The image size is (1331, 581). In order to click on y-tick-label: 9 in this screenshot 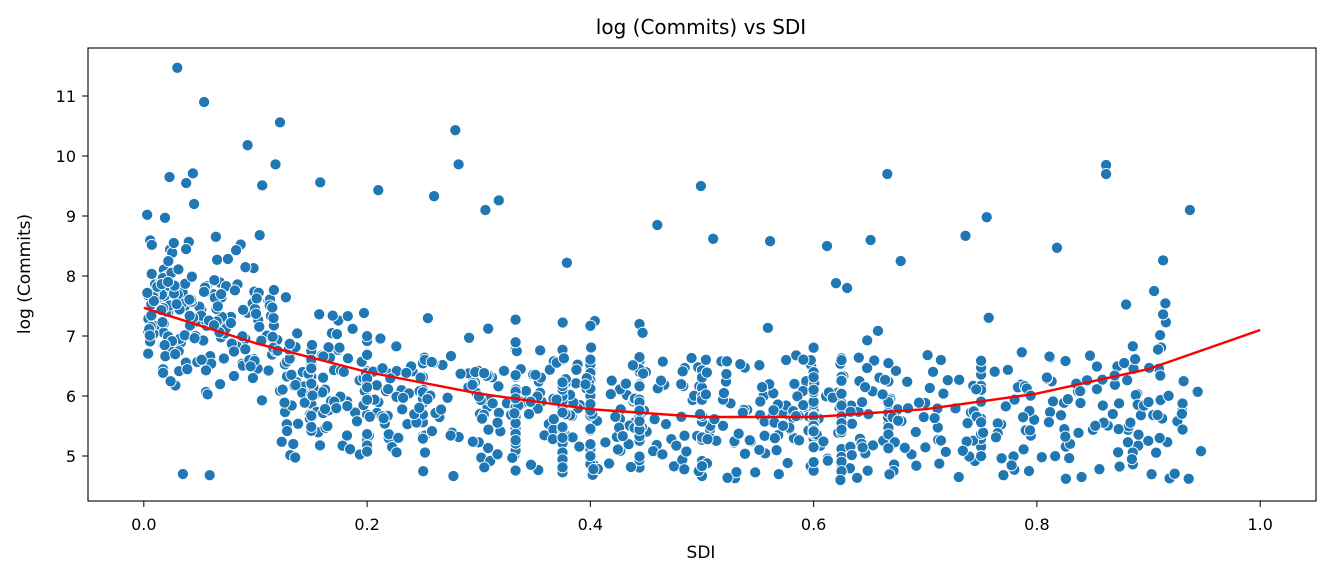, I will do `click(71, 216)`.